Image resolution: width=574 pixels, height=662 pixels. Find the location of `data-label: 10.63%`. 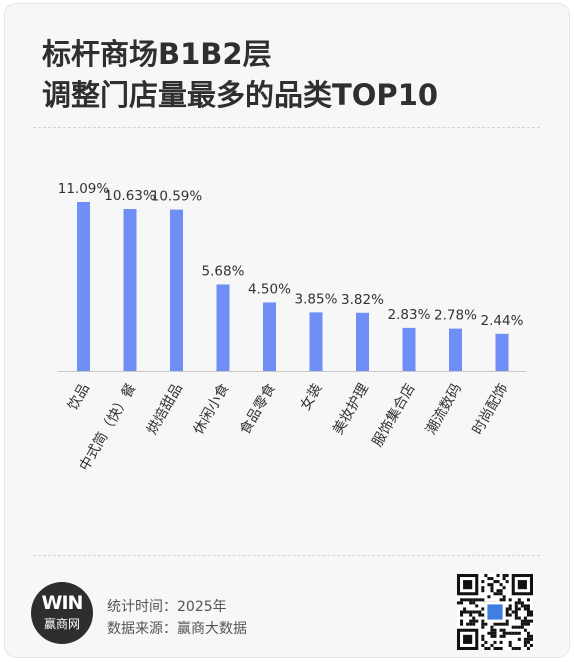

data-label: 10.63% is located at coordinates (130, 196).